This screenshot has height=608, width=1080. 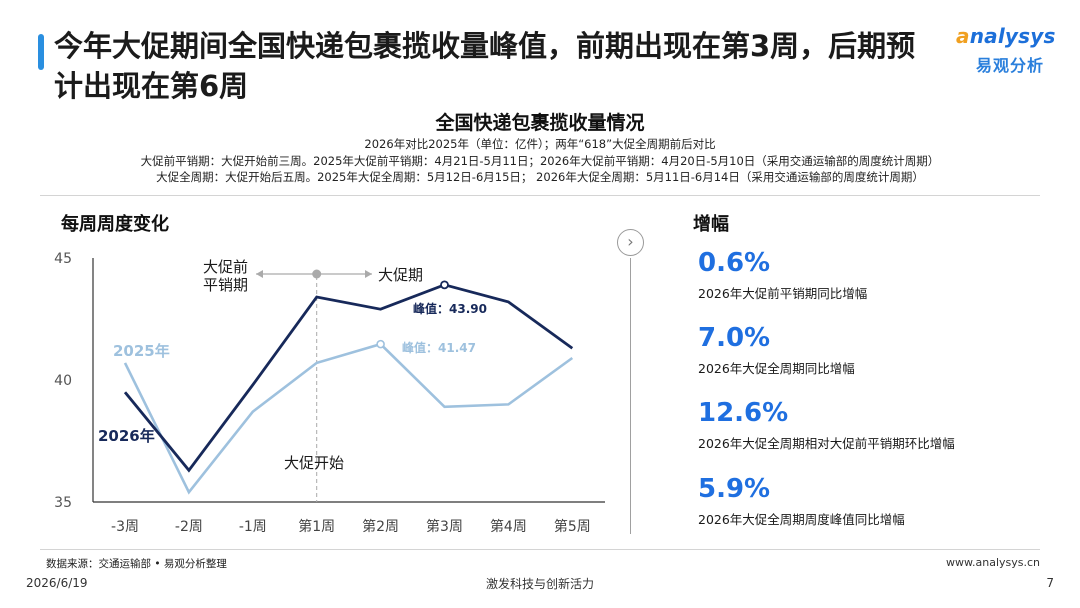 I want to click on chart-title: 全国快递包裹揽收量情况, so click(x=540, y=123).